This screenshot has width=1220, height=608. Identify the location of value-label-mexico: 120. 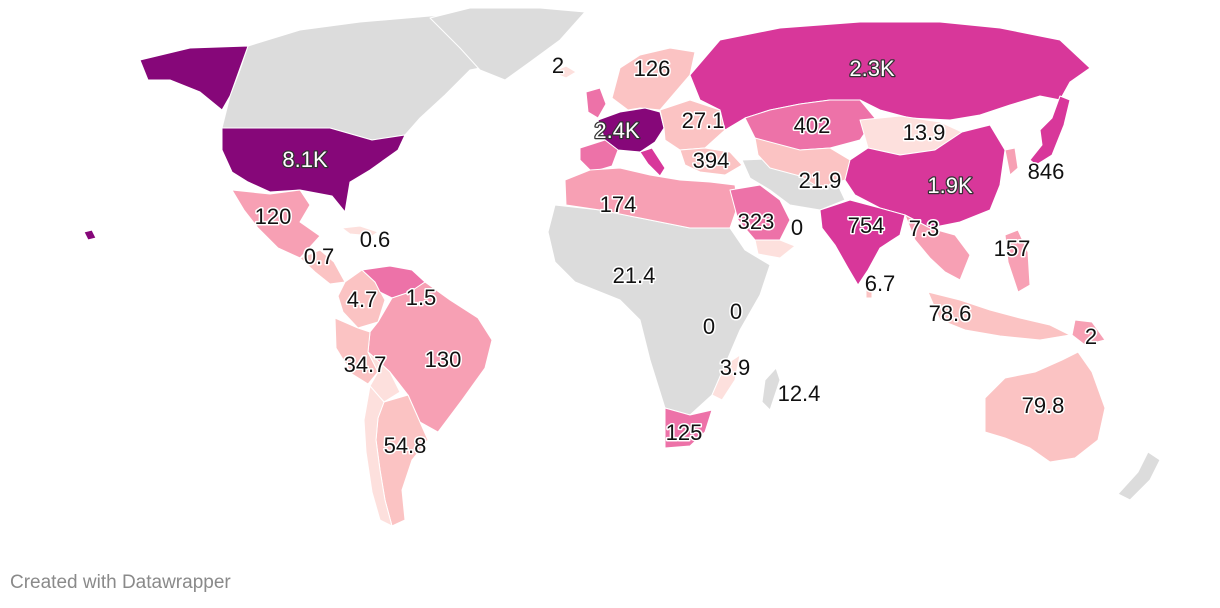
(273, 216).